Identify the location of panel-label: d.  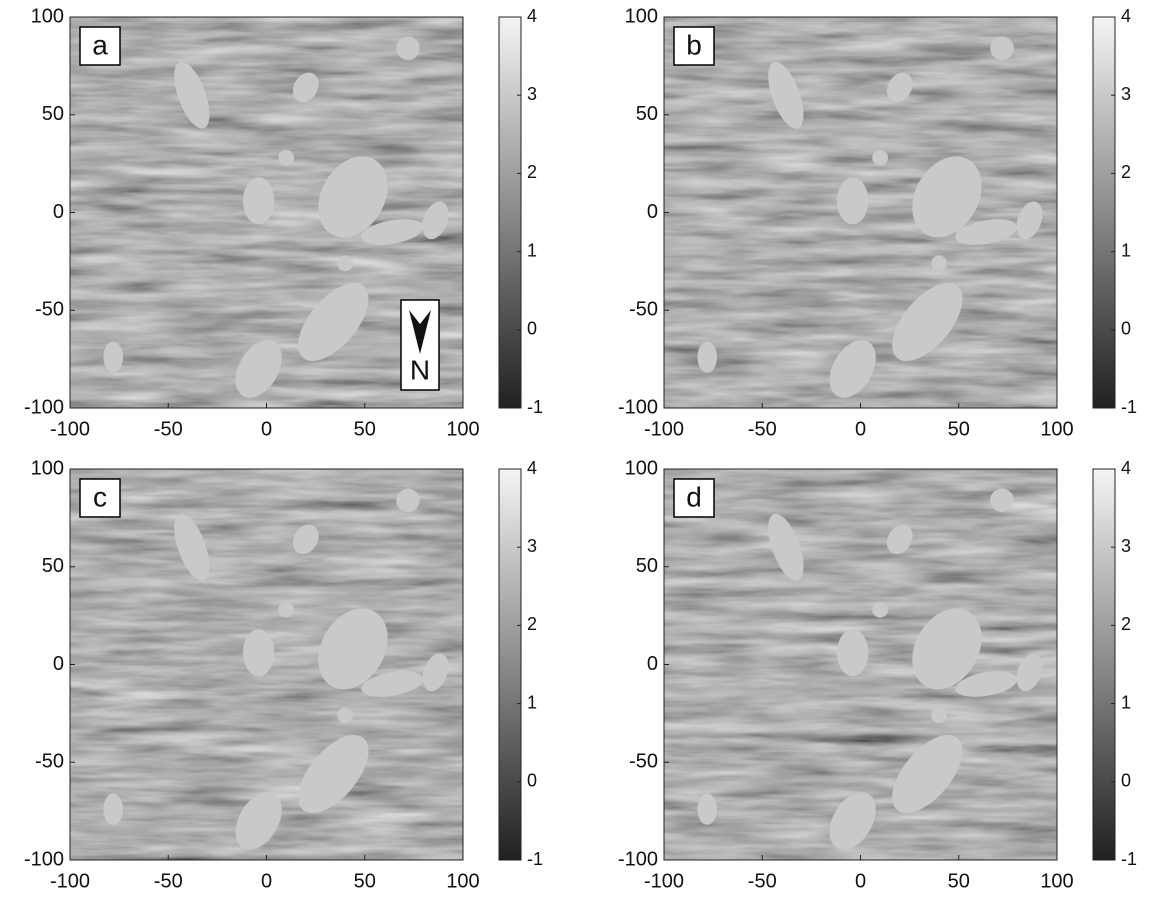
(694, 496).